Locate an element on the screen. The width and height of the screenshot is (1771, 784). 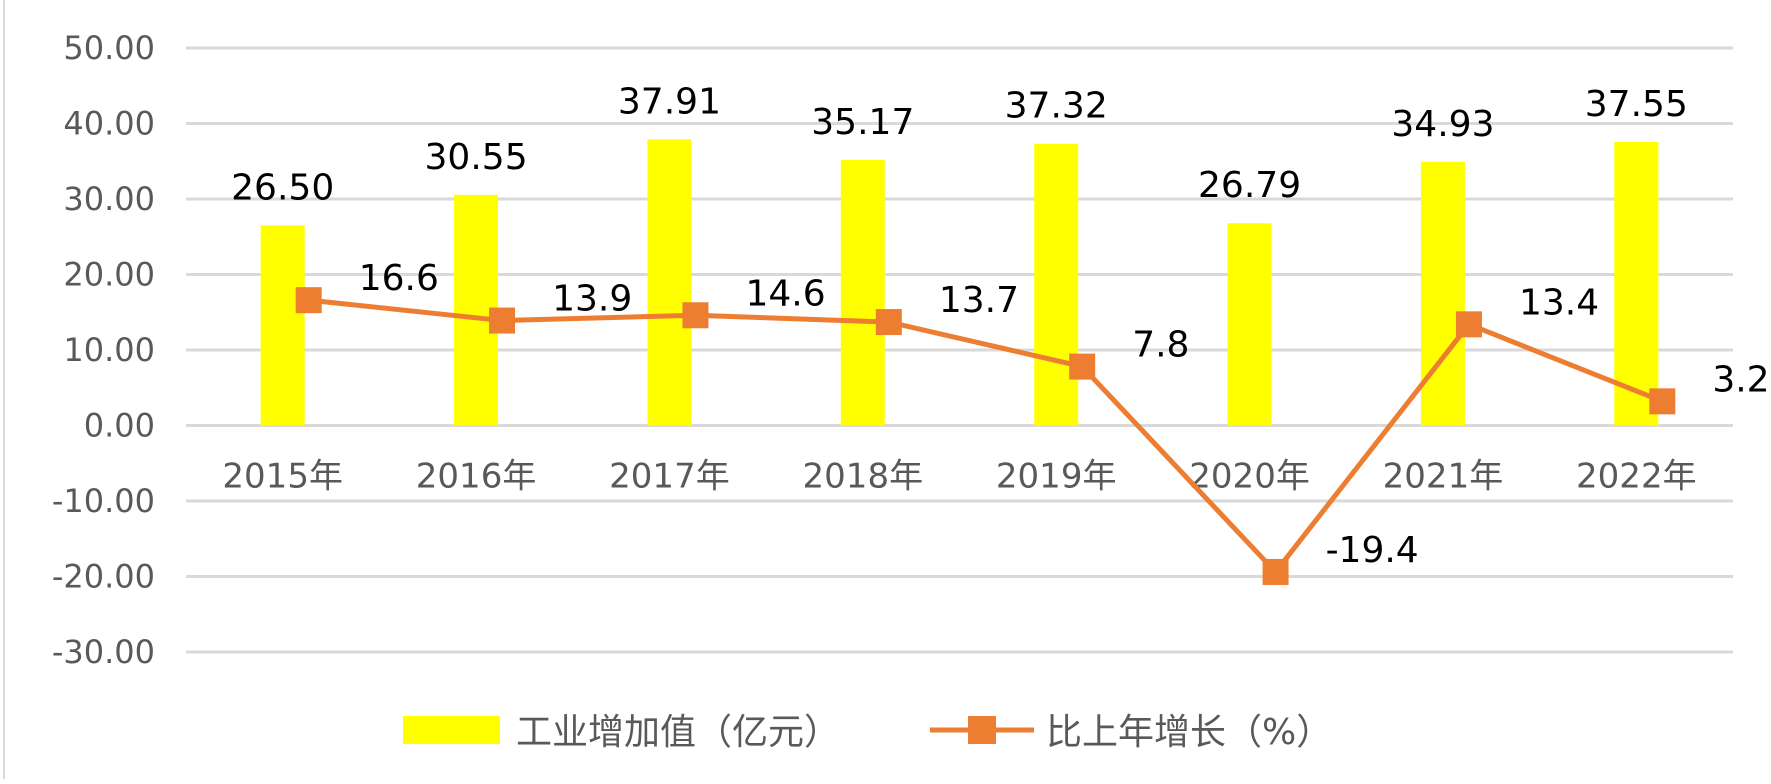
bar-data-label: 26.50 is located at coordinates (282, 187).